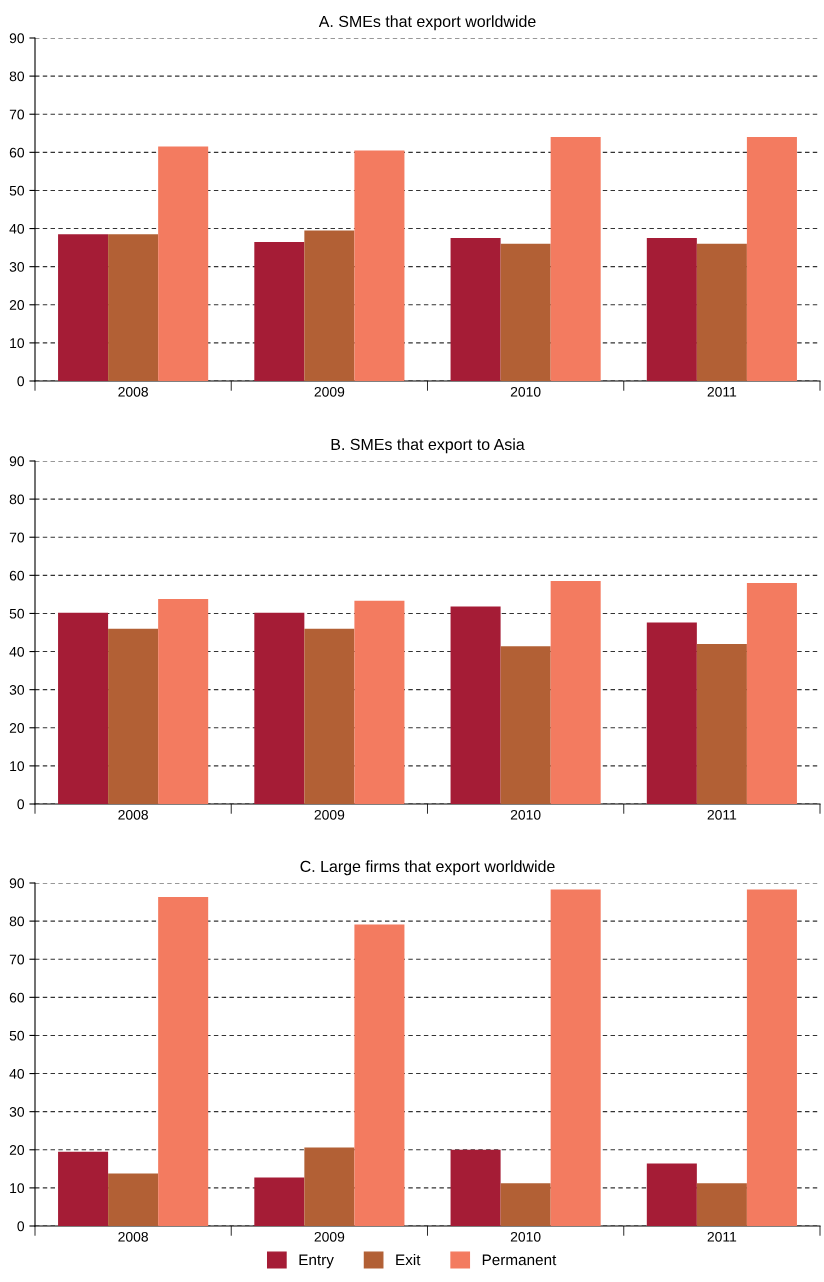 The image size is (824, 1282). I want to click on chart-title: B. SMEs that export to Asia, so click(428, 446).